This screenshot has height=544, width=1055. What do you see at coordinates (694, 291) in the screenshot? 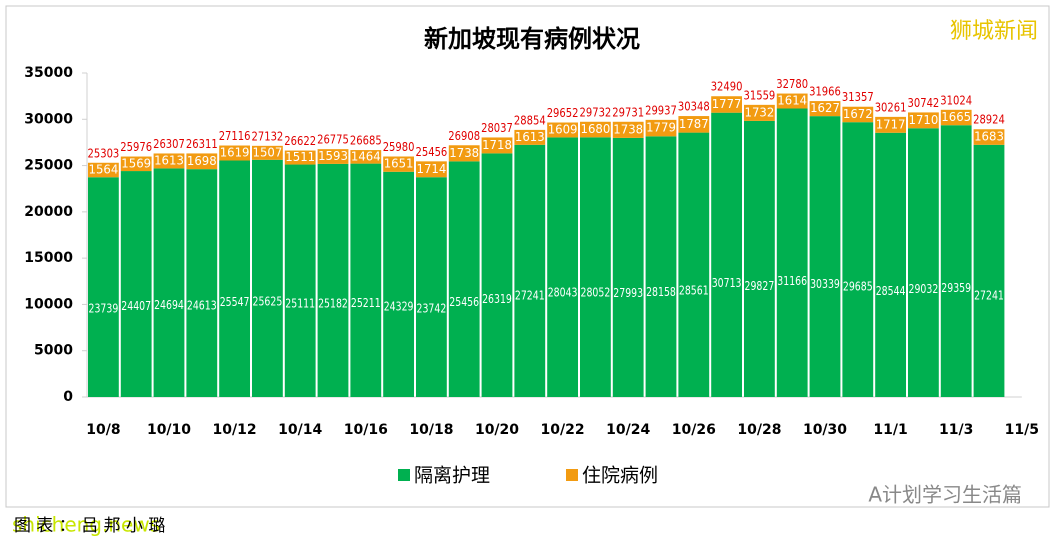
I see `value-label: 28561` at bounding box center [694, 291].